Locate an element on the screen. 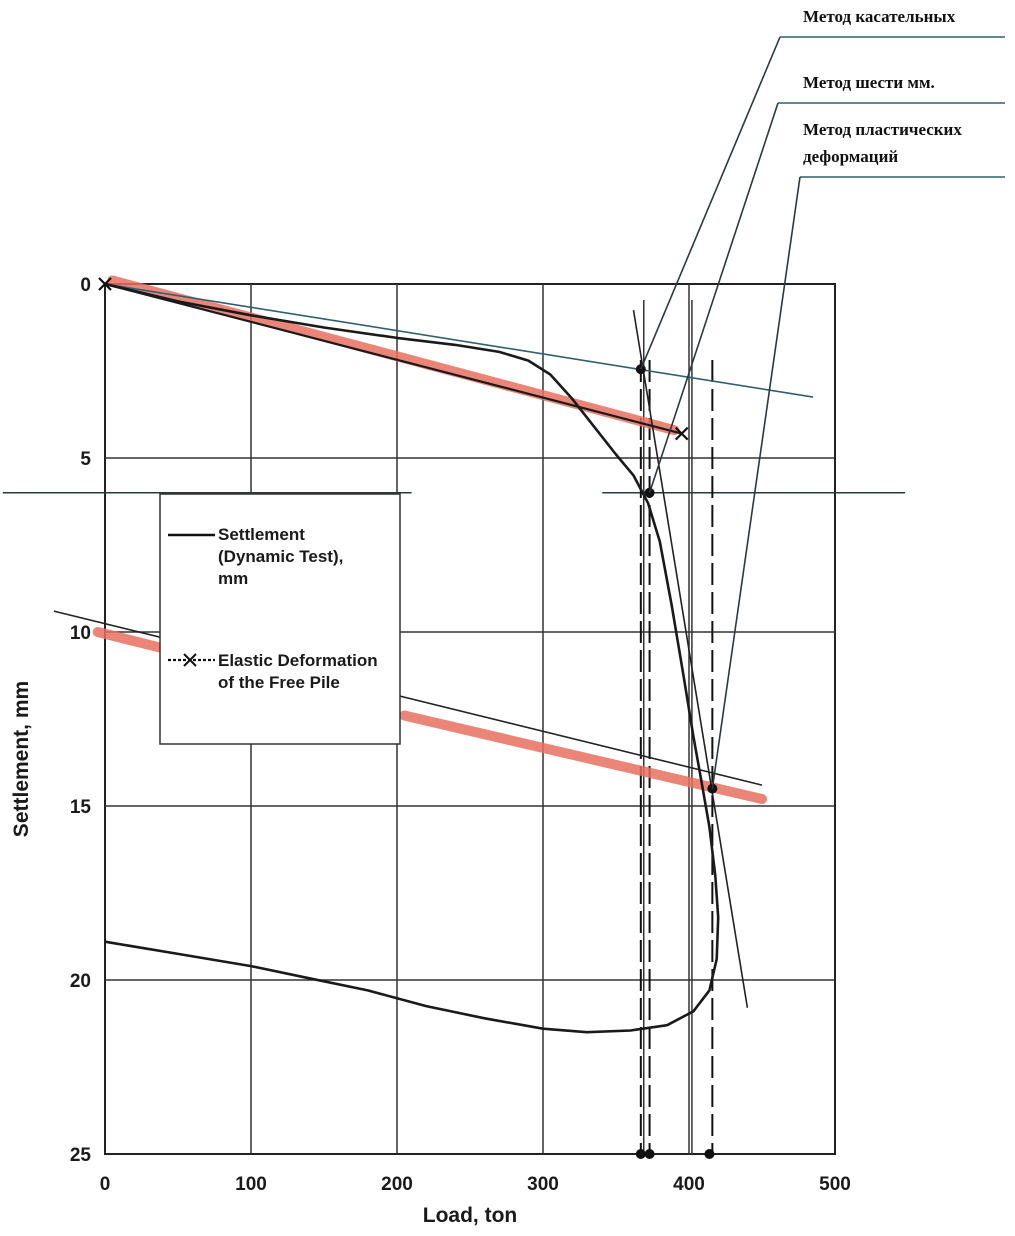  x-tick-label: 0 is located at coordinates (105, 1184).